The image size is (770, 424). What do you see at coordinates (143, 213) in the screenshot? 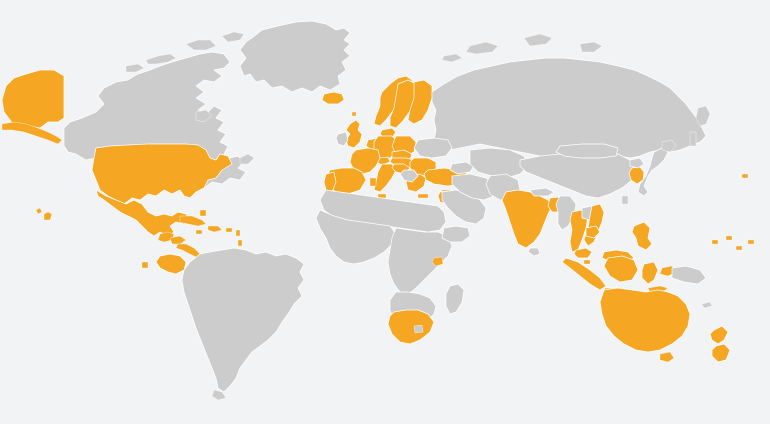
I see `region-mexico` at bounding box center [143, 213].